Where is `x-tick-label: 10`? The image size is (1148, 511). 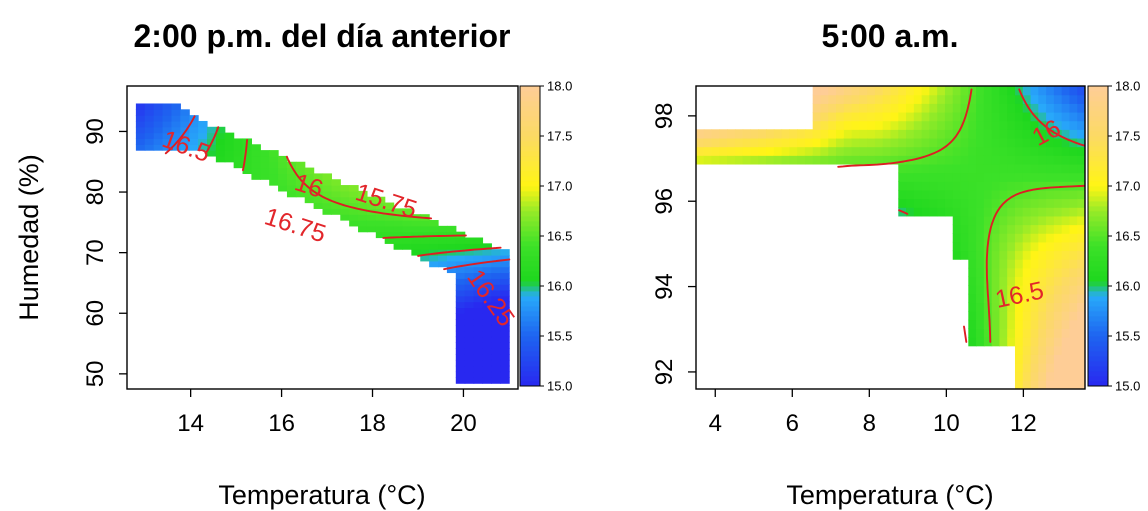 x-tick-label: 10 is located at coordinates (946, 423).